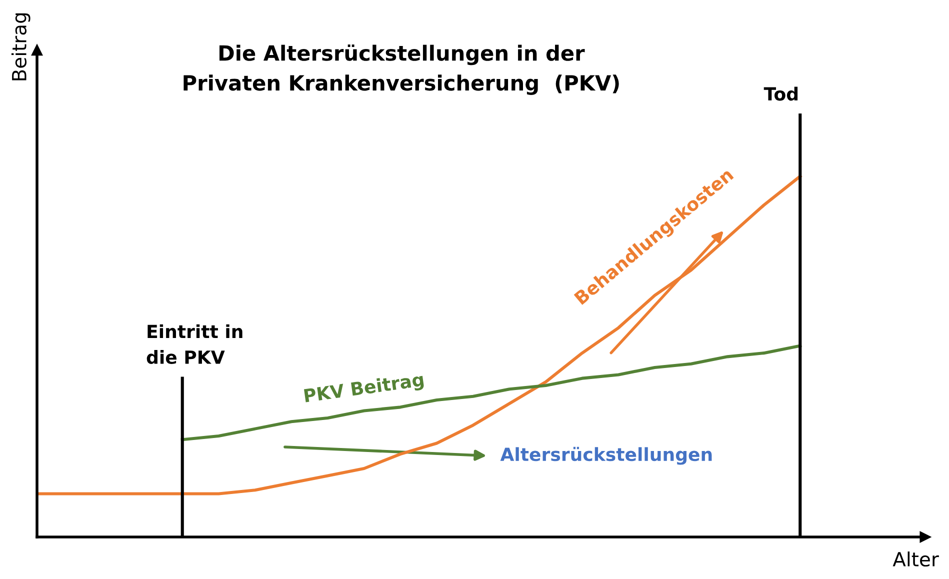  Describe the element at coordinates (364, 389) in the screenshot. I see `text: PKV Beitrag` at that location.